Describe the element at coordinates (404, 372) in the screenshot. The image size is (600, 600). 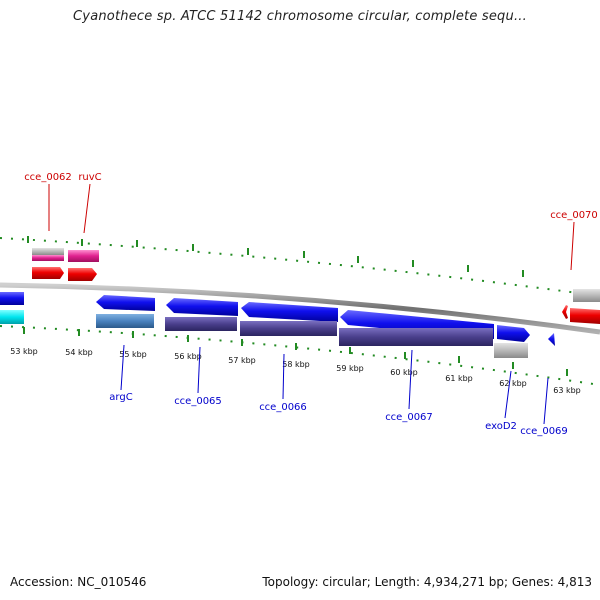
I see `tick-label-60kbp: 60 kbp` at that location.